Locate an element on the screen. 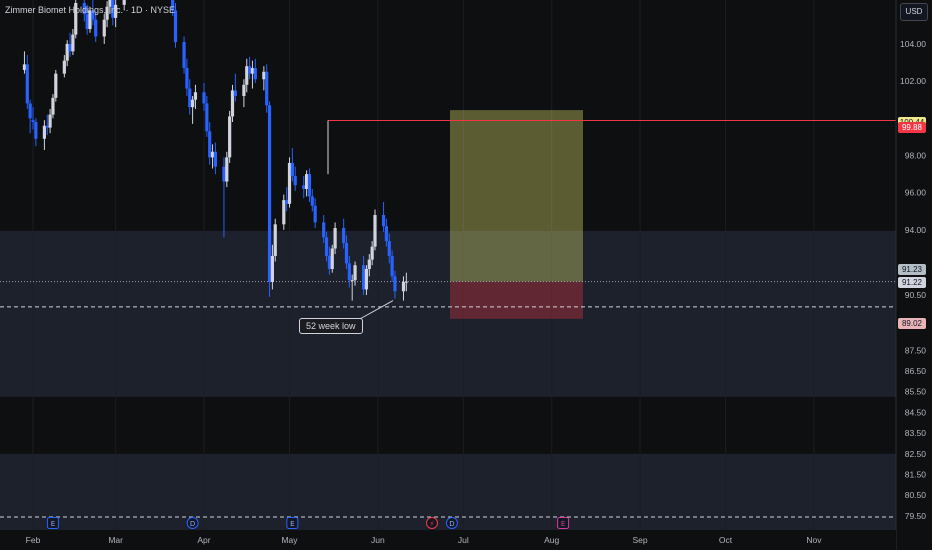  y-tick-1: 104.00 is located at coordinates (913, 44).